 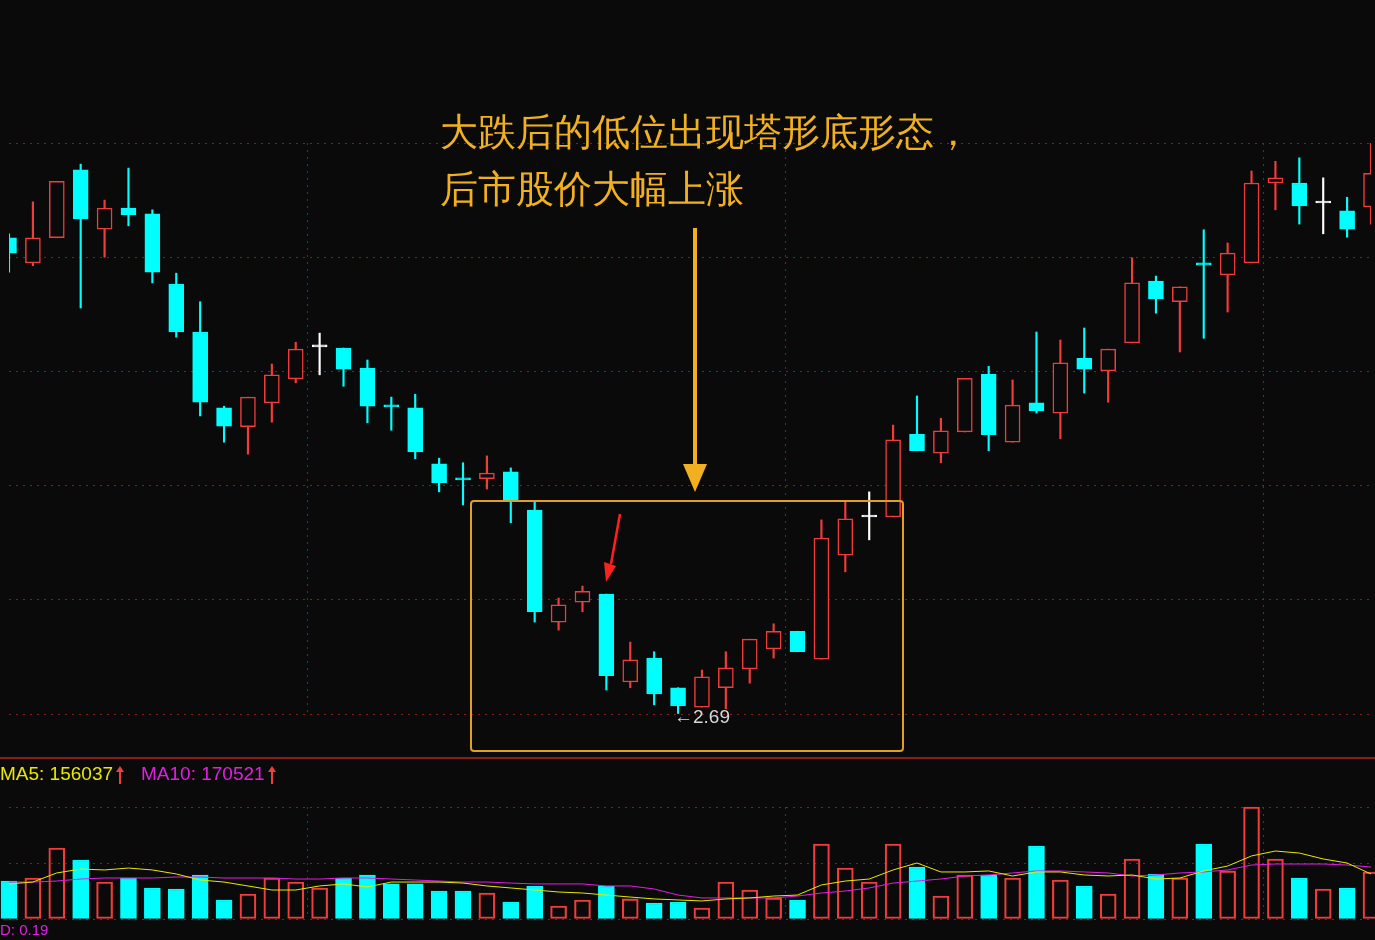 I want to click on annotation: ←2.69, so click(x=702, y=717).